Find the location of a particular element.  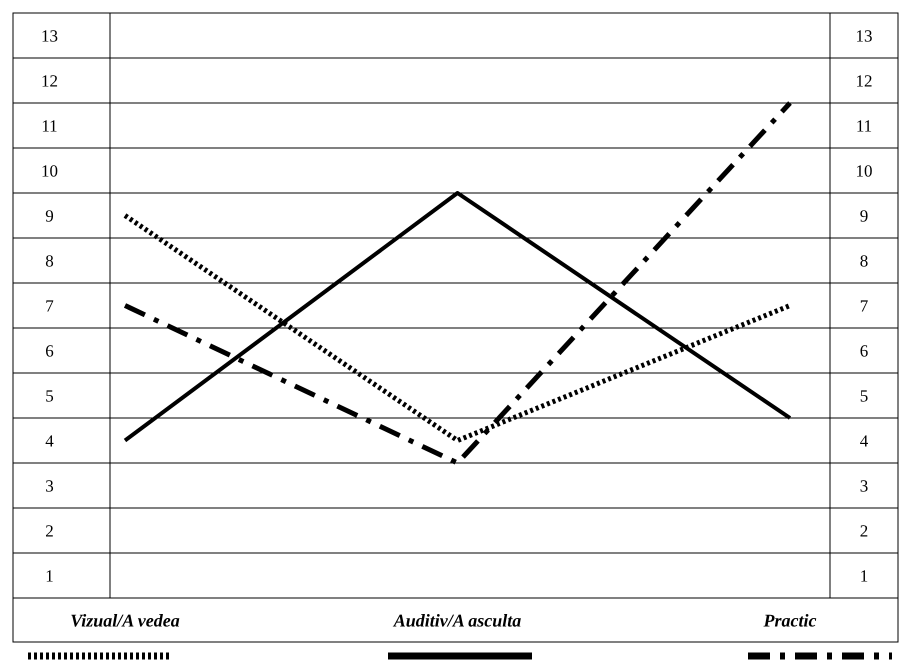

y-tick-label: 10 is located at coordinates (49, 170).